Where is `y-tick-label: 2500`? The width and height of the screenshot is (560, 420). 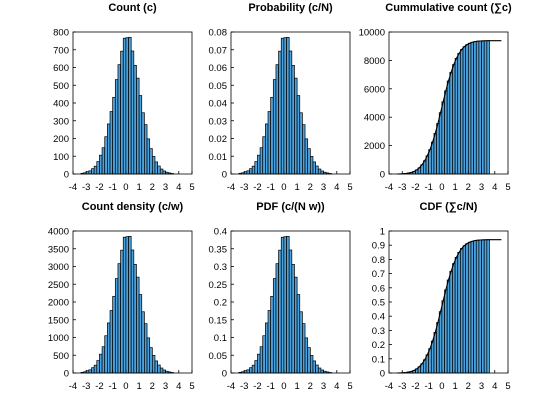 y-tick-label: 2500 is located at coordinates (58, 285).